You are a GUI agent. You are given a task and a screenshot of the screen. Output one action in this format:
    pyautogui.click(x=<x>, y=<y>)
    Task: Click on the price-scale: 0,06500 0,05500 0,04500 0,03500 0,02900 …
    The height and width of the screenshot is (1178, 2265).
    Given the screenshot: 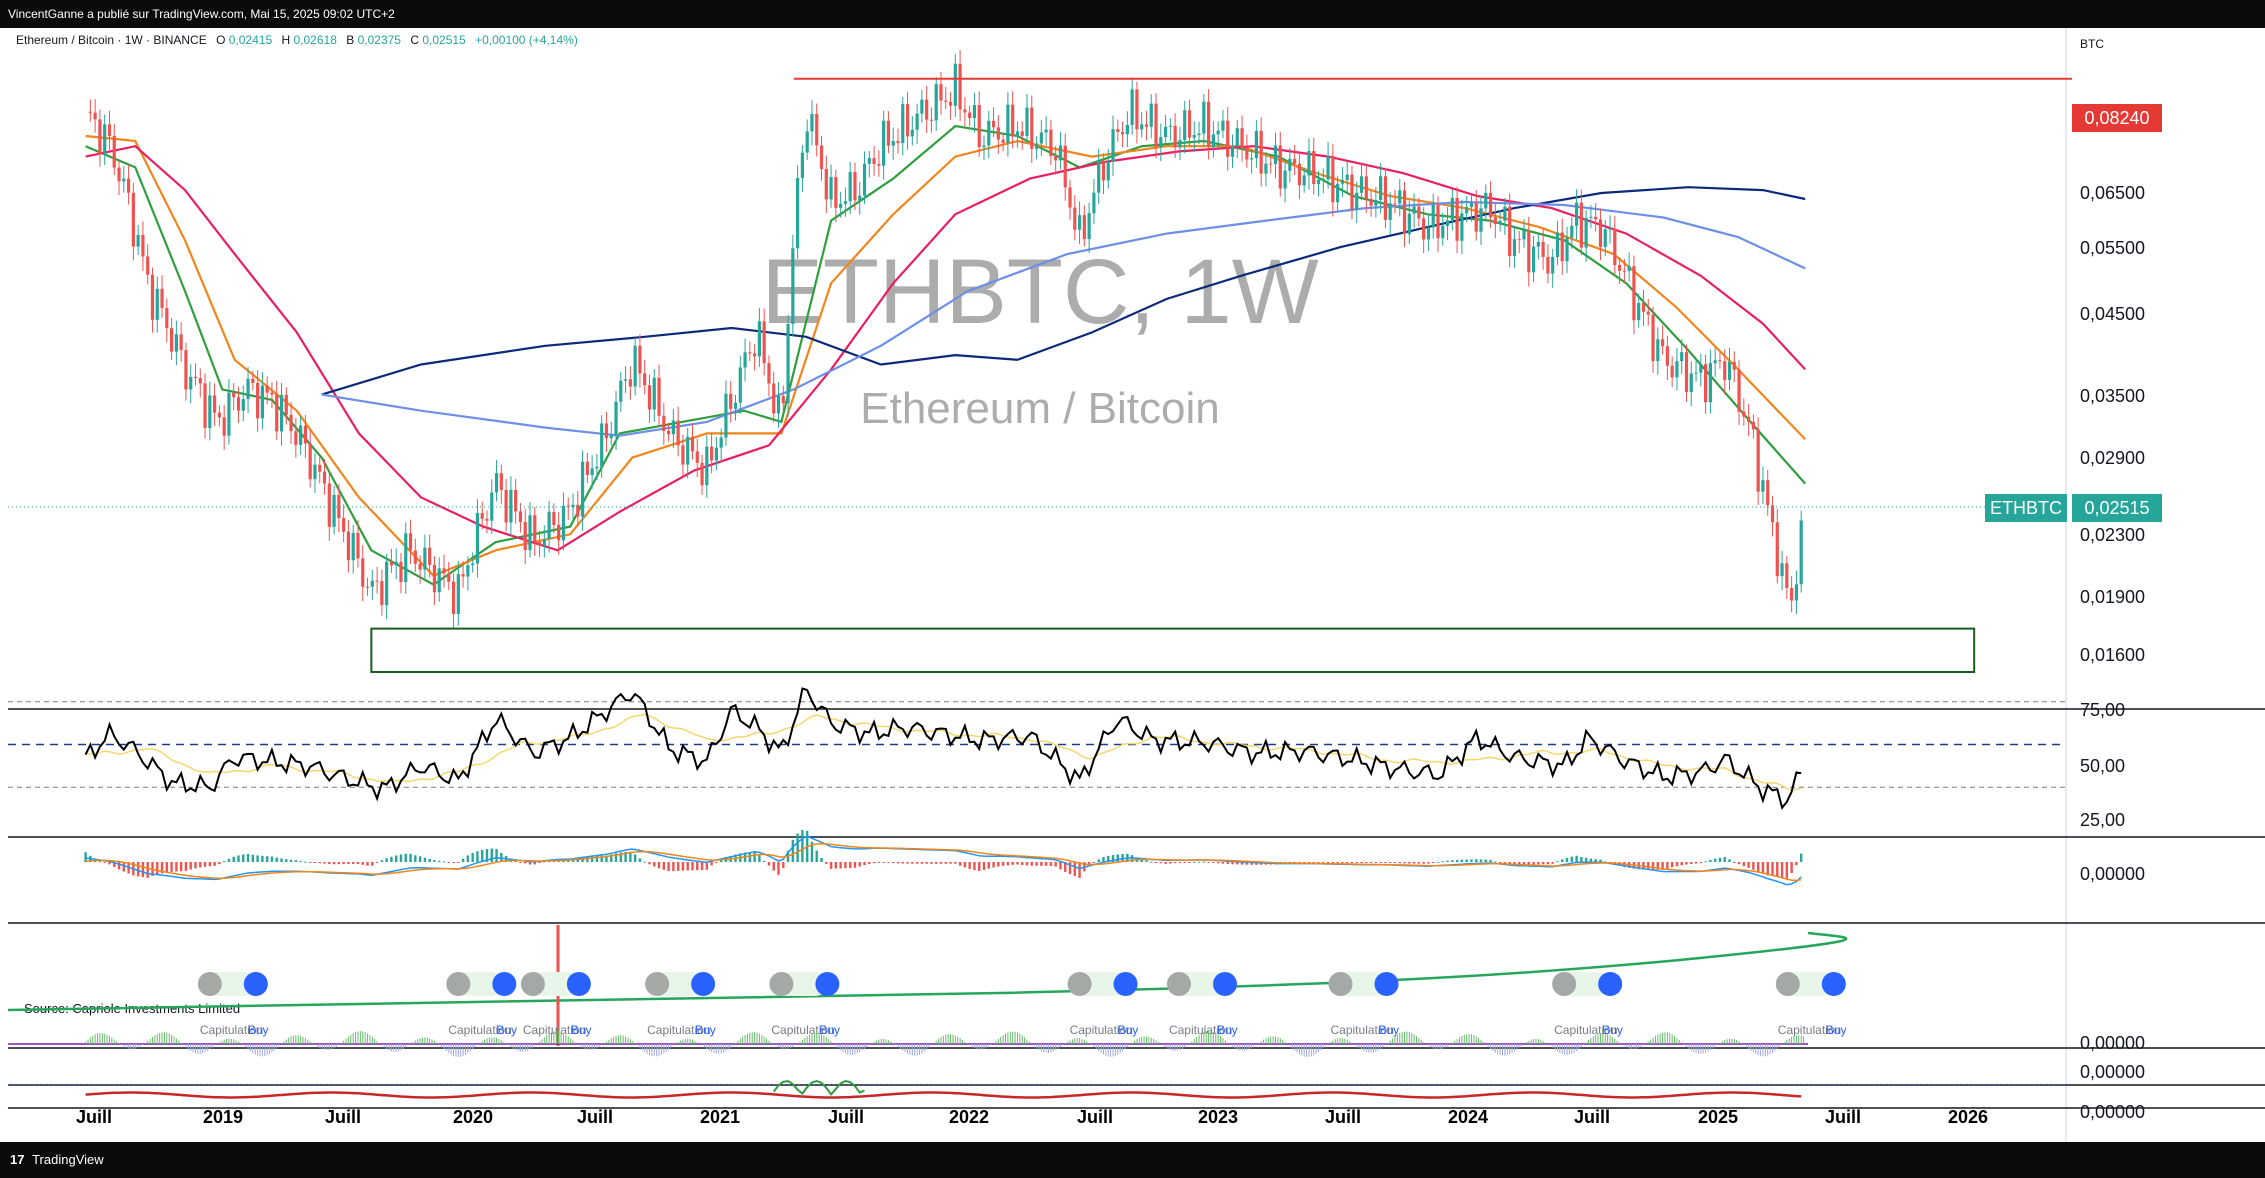 What is the action you would take?
    pyautogui.click(x=2112, y=424)
    